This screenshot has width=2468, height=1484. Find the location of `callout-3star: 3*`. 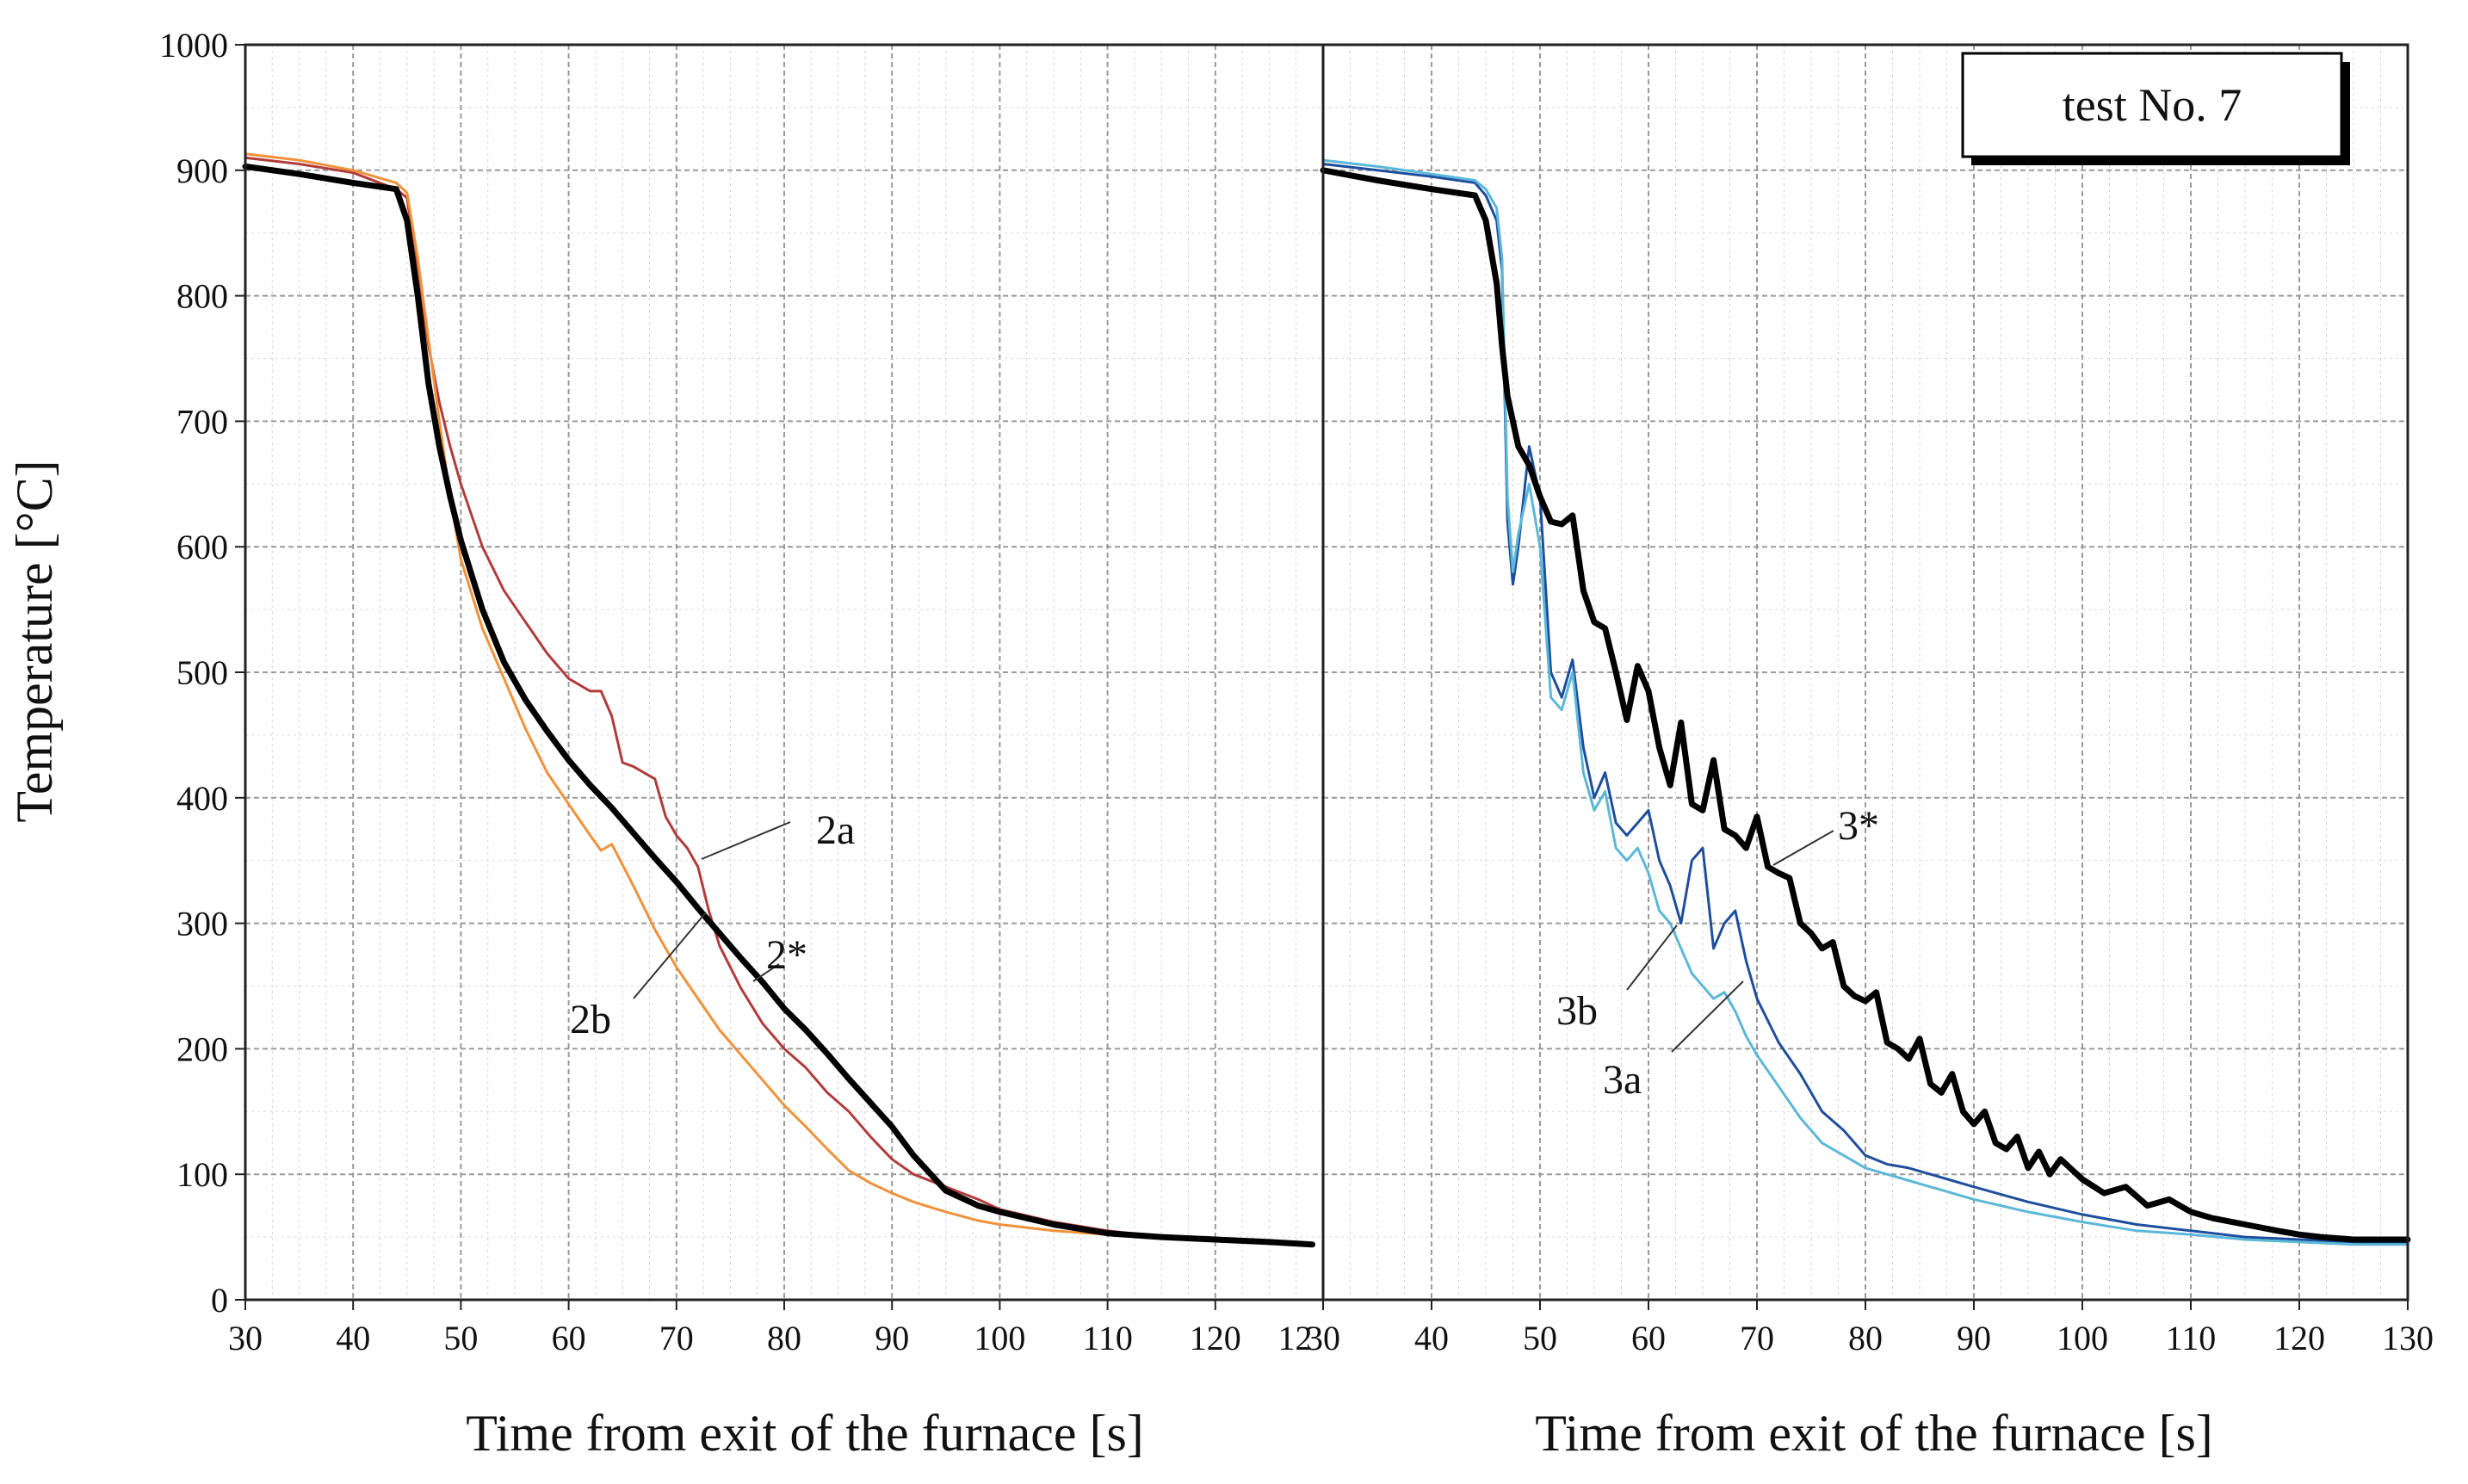

callout-3star: 3* is located at coordinates (1858, 826).